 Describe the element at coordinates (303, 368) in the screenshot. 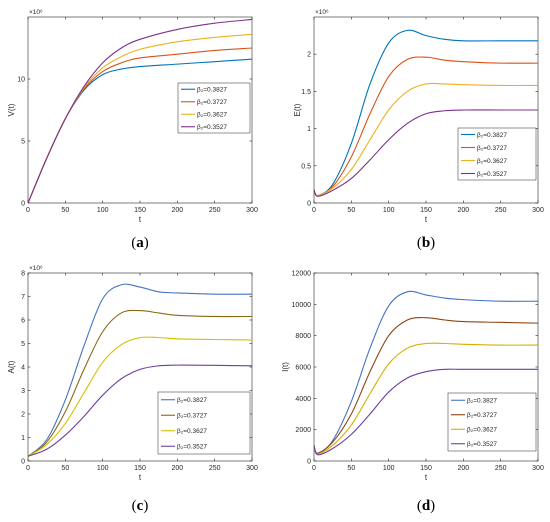

I see `y-tick-label: 6000` at that location.